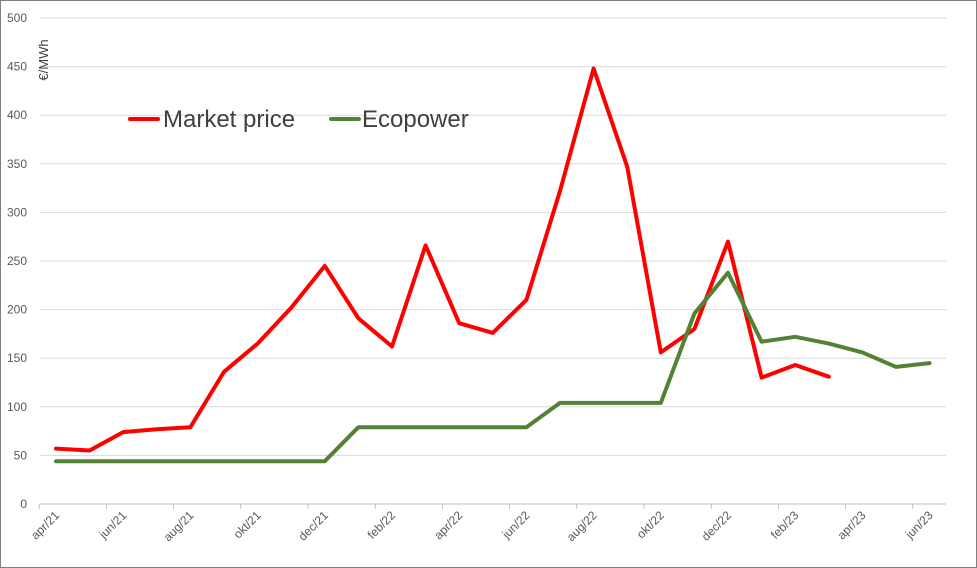 This screenshot has height=568, width=977. Describe the element at coordinates (298, 119) in the screenshot. I see `legend: Market price Ecopower` at that location.